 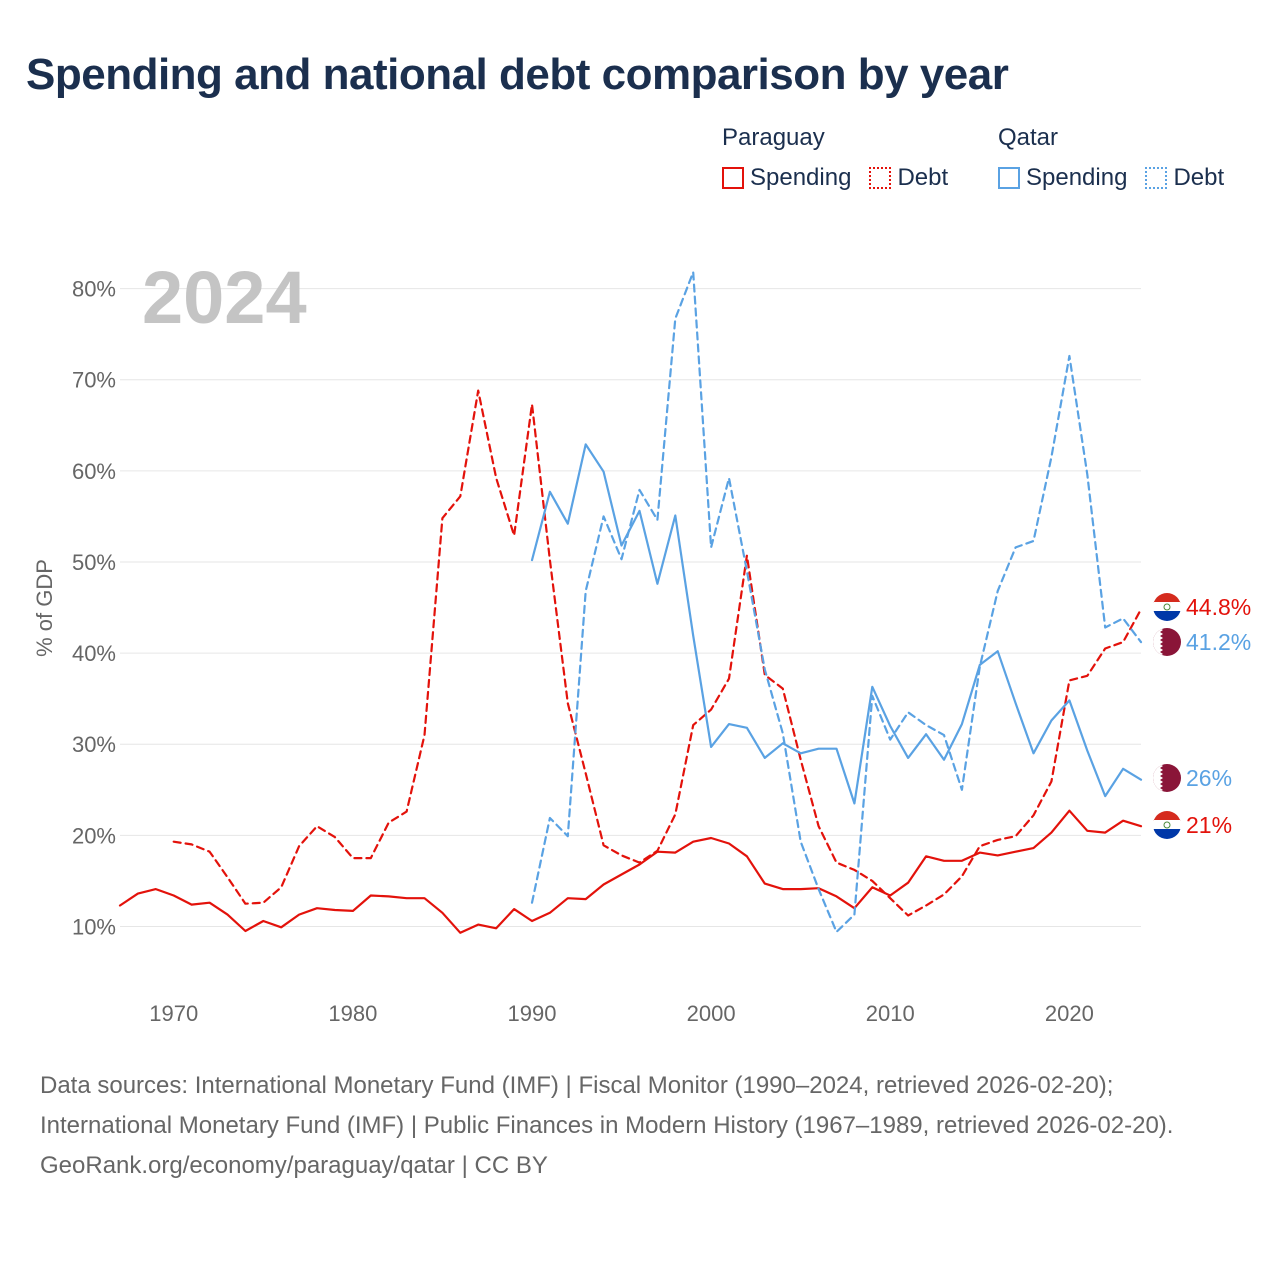 What do you see at coordinates (94, 835) in the screenshot?
I see `y-tick-label: 20%` at bounding box center [94, 835].